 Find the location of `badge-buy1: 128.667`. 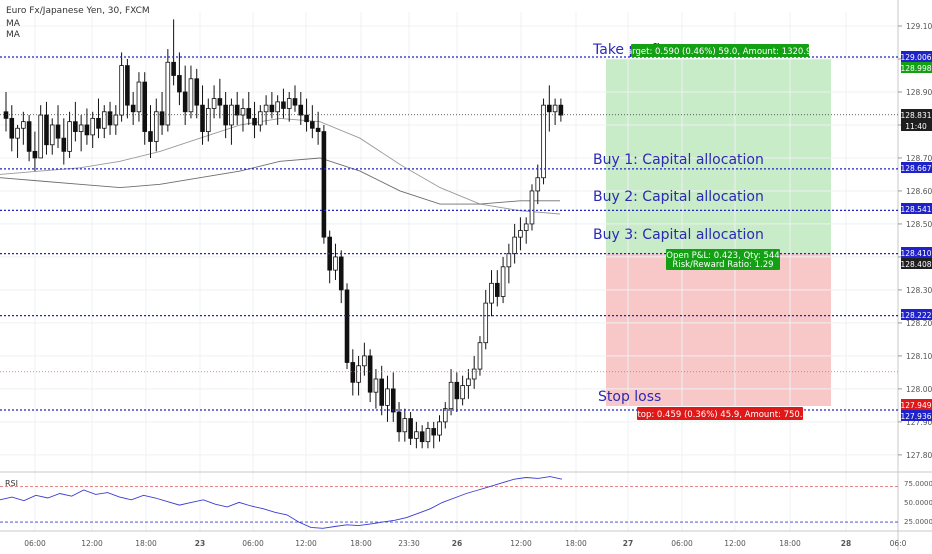

badge-buy1: 128.667 is located at coordinates (916, 167).